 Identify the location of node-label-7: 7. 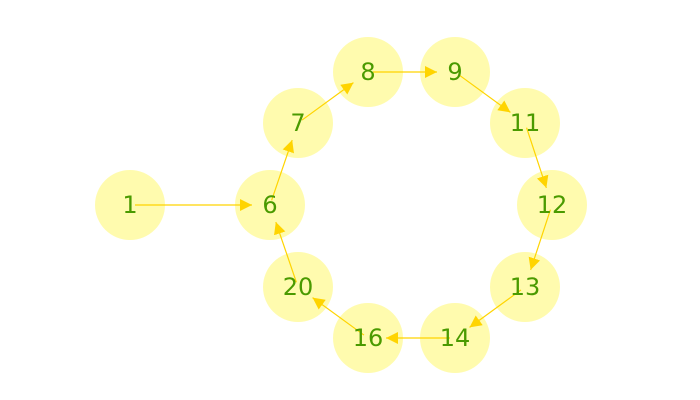
(297, 123).